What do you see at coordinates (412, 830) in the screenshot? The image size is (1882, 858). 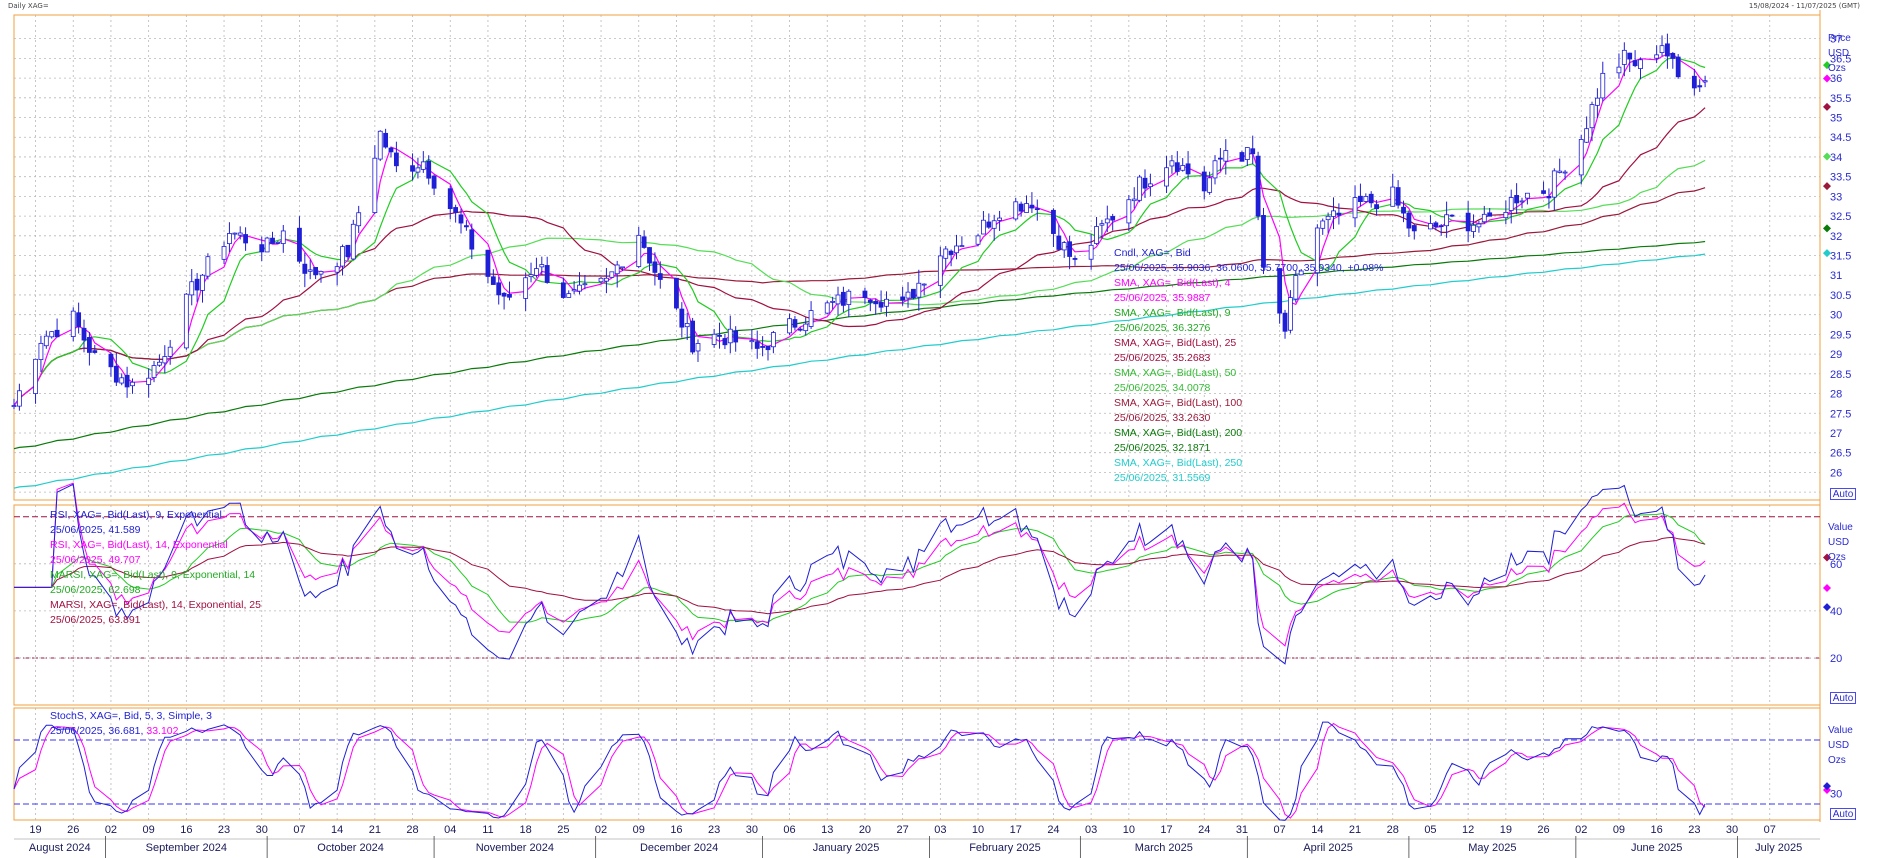 I see `x-day-tick-label: 28` at bounding box center [412, 830].